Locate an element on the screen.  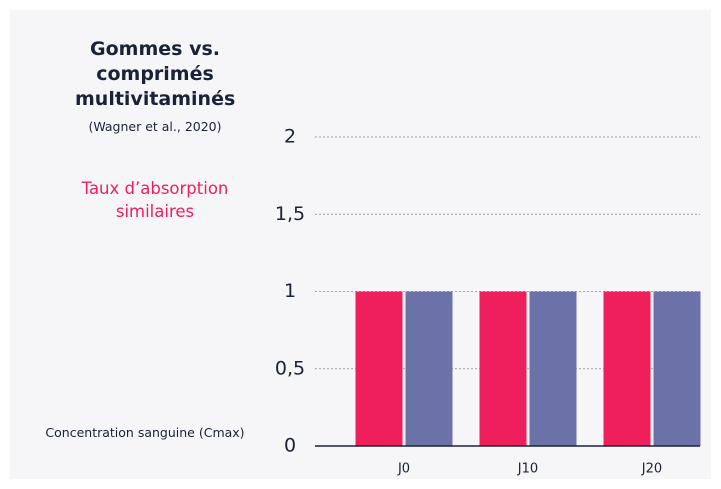
chart-subtitle: (Wagner et al., 2020) is located at coordinates (155, 126).